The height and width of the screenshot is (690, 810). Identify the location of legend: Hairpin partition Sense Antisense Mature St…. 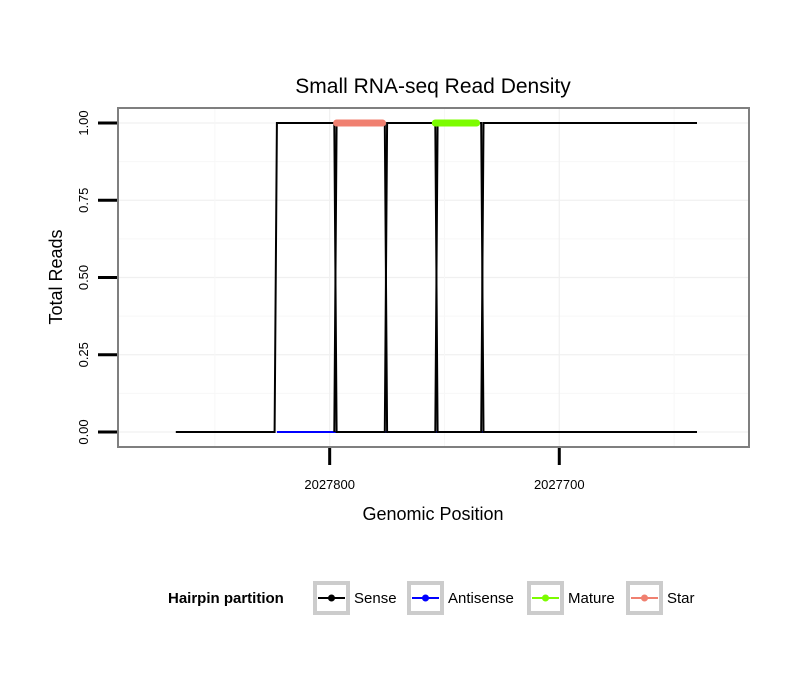
(431, 598).